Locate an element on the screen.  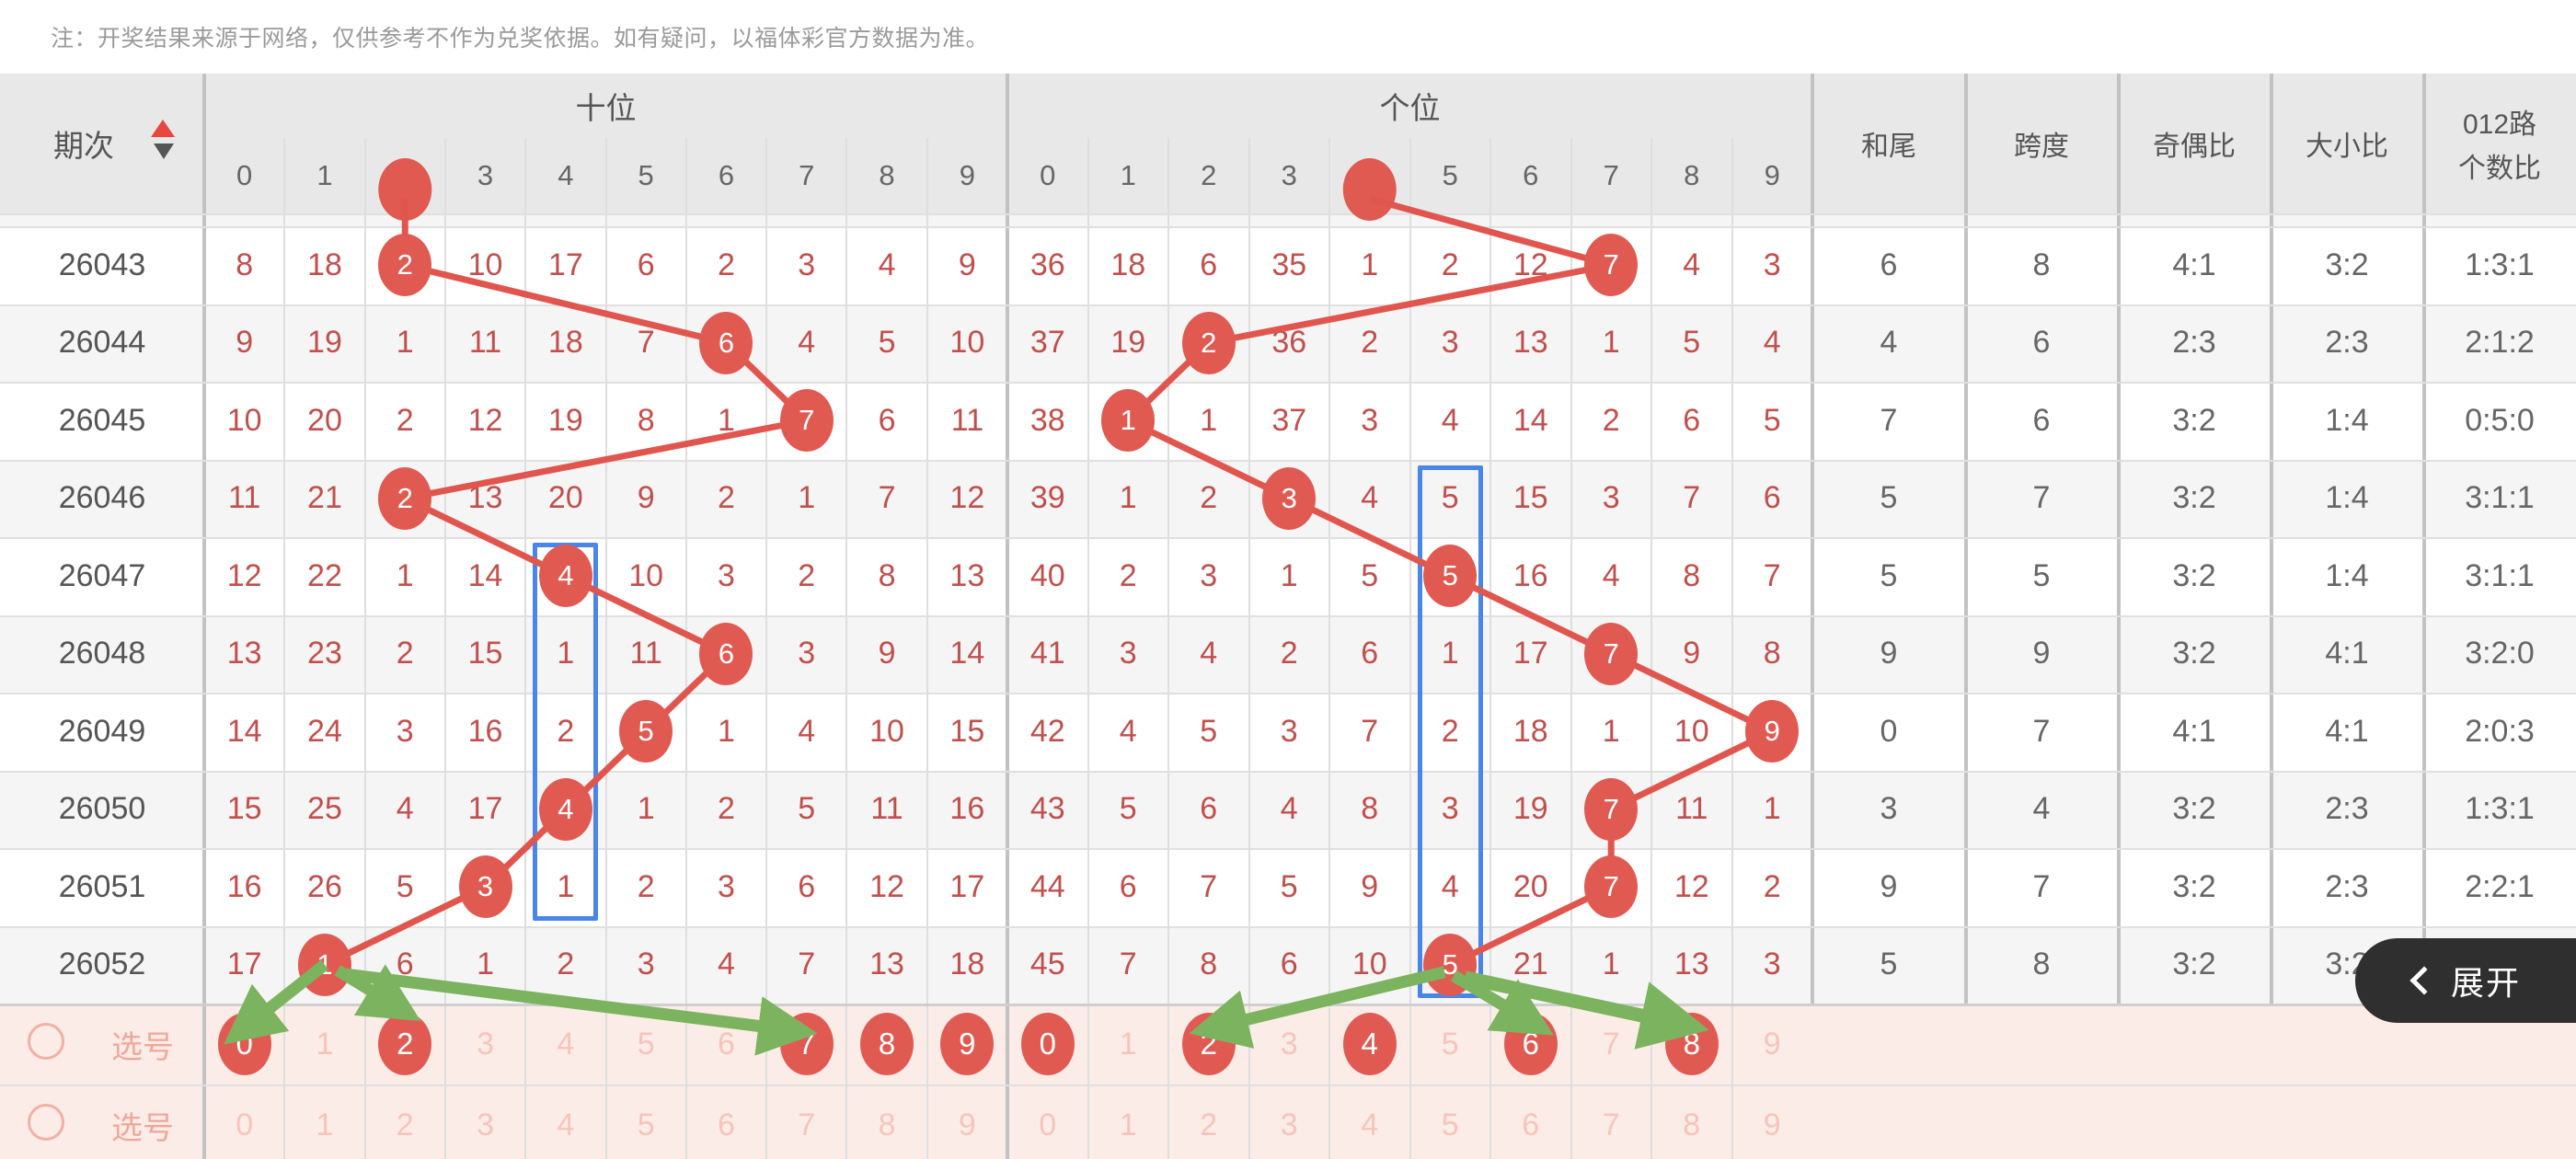
pick-tens-digit: 0 is located at coordinates (245, 1124).